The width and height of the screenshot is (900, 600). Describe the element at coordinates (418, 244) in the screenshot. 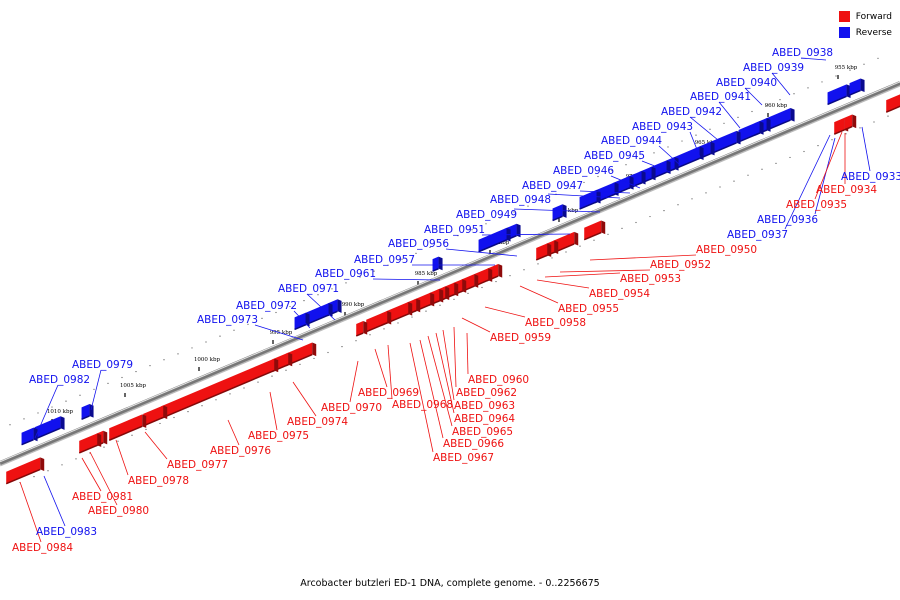

I see `reverse-gene-label: ABED_0956` at that location.